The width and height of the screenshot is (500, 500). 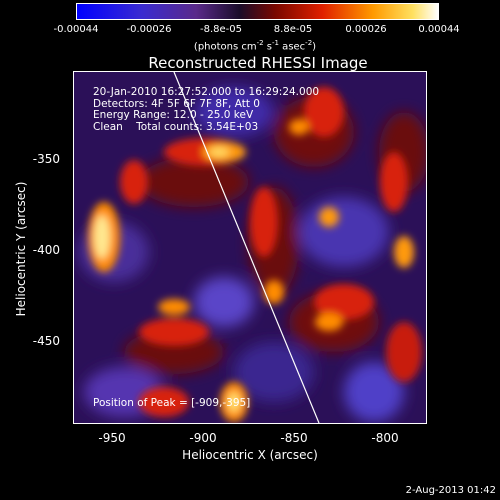 What do you see at coordinates (250, 455) in the screenshot?
I see `x-axis-label: Heliocentric X (arcsec)` at bounding box center [250, 455].